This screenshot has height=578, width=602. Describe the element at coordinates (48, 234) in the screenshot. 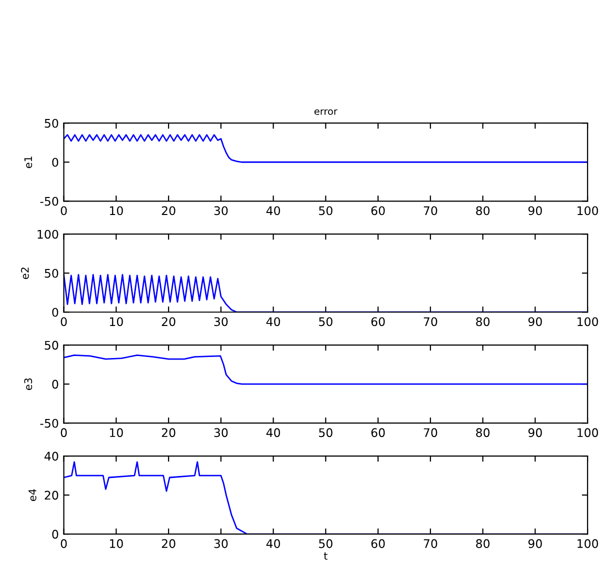

I see `y-tick-label: 100` at that location.